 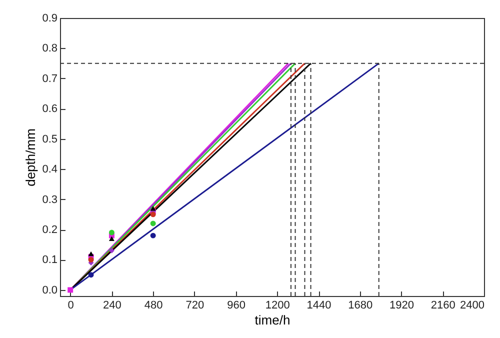 I want to click on y-tick-label: 0.3, so click(x=50, y=200).